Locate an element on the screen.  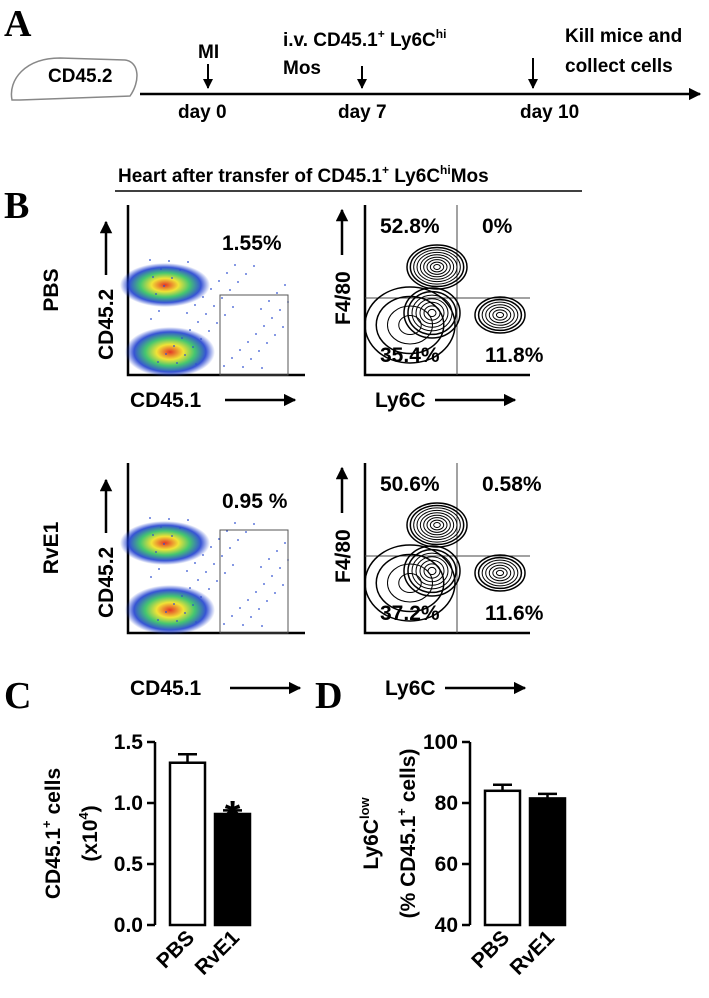
y-axis-label: (x104) is located at coordinates (89, 833).